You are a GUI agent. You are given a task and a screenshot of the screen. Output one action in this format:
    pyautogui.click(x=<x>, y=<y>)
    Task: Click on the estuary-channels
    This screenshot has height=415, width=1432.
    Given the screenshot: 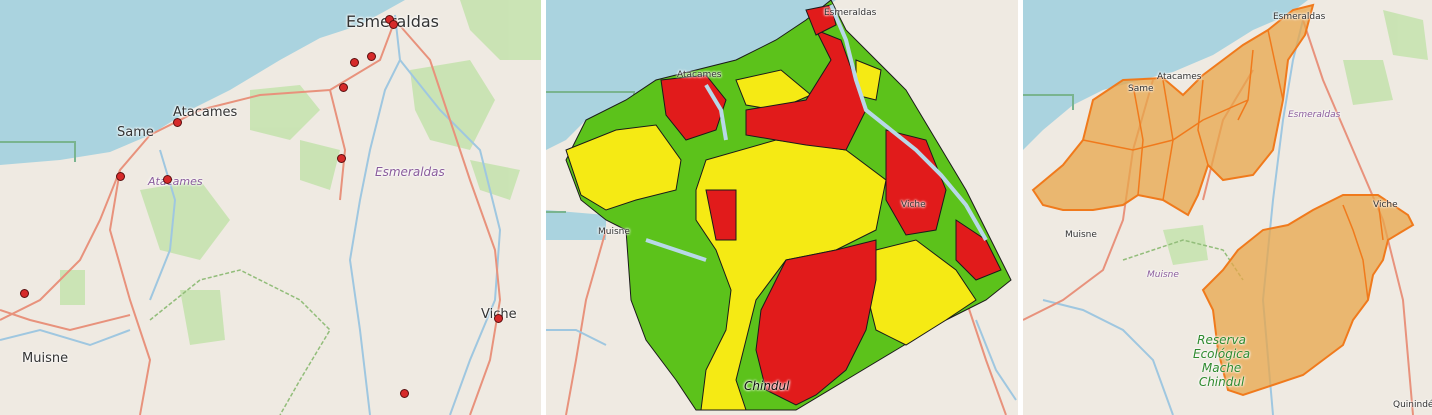 What is the action you would take?
    pyautogui.click(x=816, y=133)
    